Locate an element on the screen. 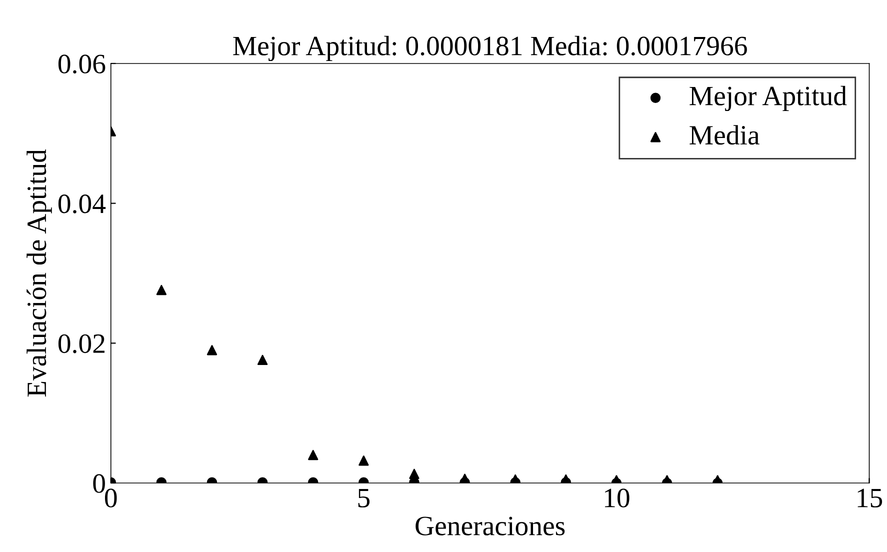 The image size is (887, 552). y-tick-label: 0.06 is located at coordinates (82, 64).